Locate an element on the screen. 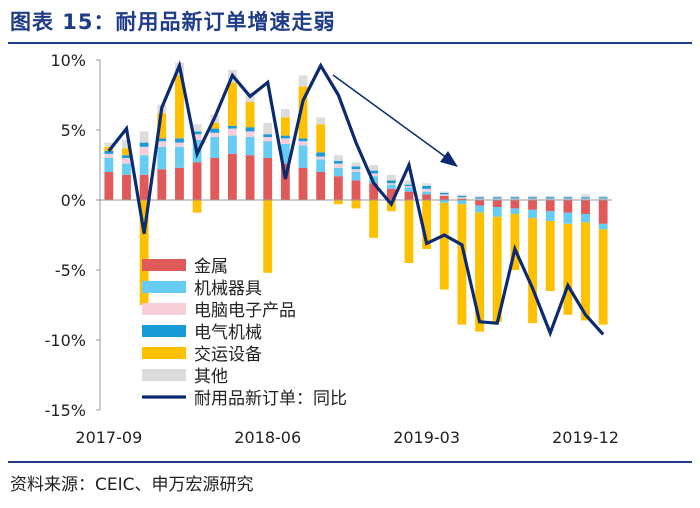 This screenshot has width=700, height=508. legend-label-transport: 交运设备 is located at coordinates (228, 355).